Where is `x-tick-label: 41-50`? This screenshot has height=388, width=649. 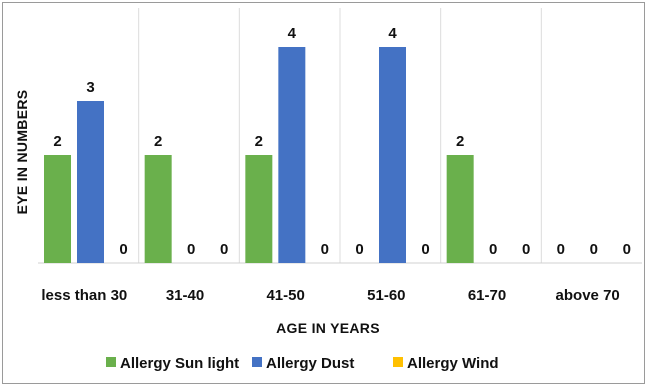 x-tick-label: 41-50 is located at coordinates (285, 295).